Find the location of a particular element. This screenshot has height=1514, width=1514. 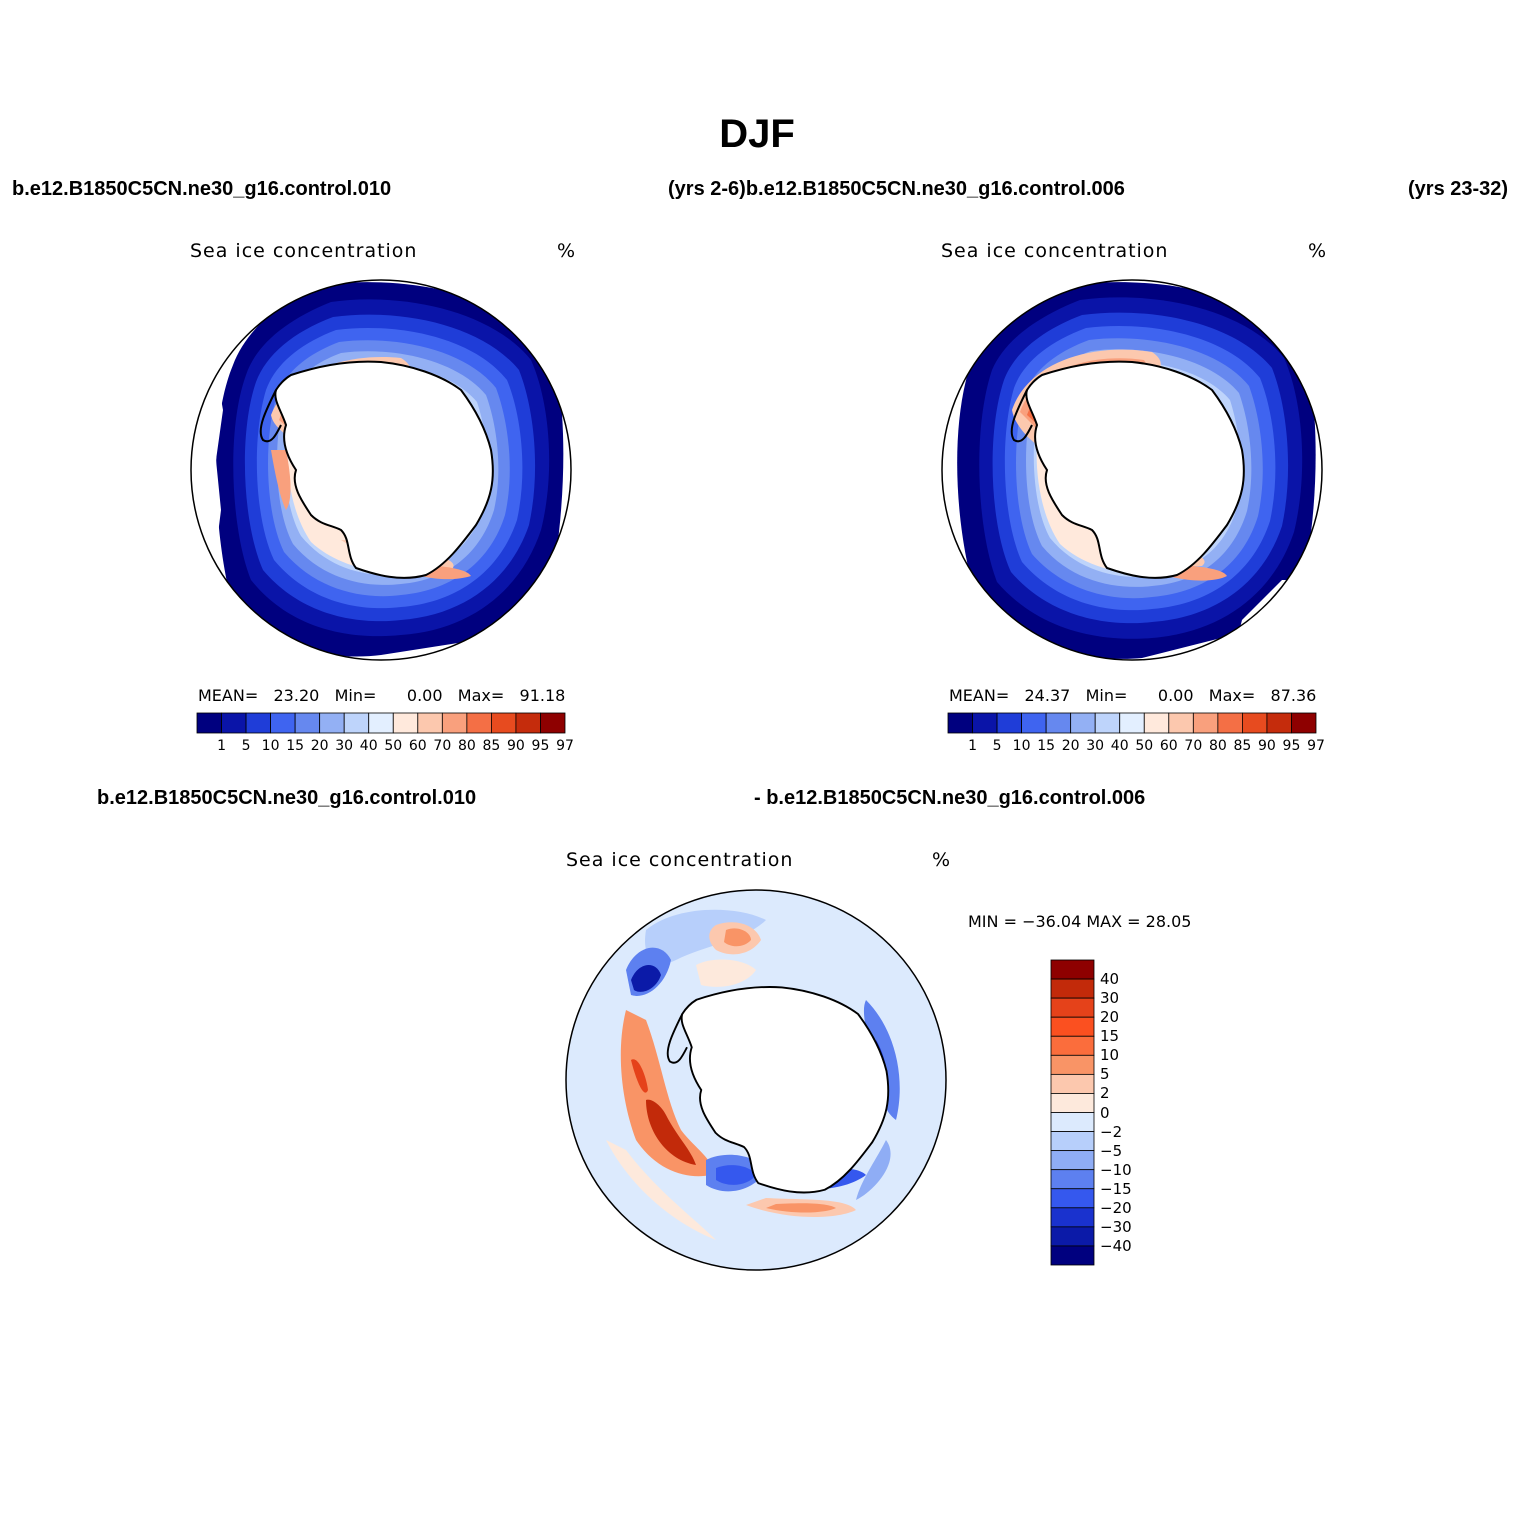

panel2-antarctica is located at coordinates (1135, 469).